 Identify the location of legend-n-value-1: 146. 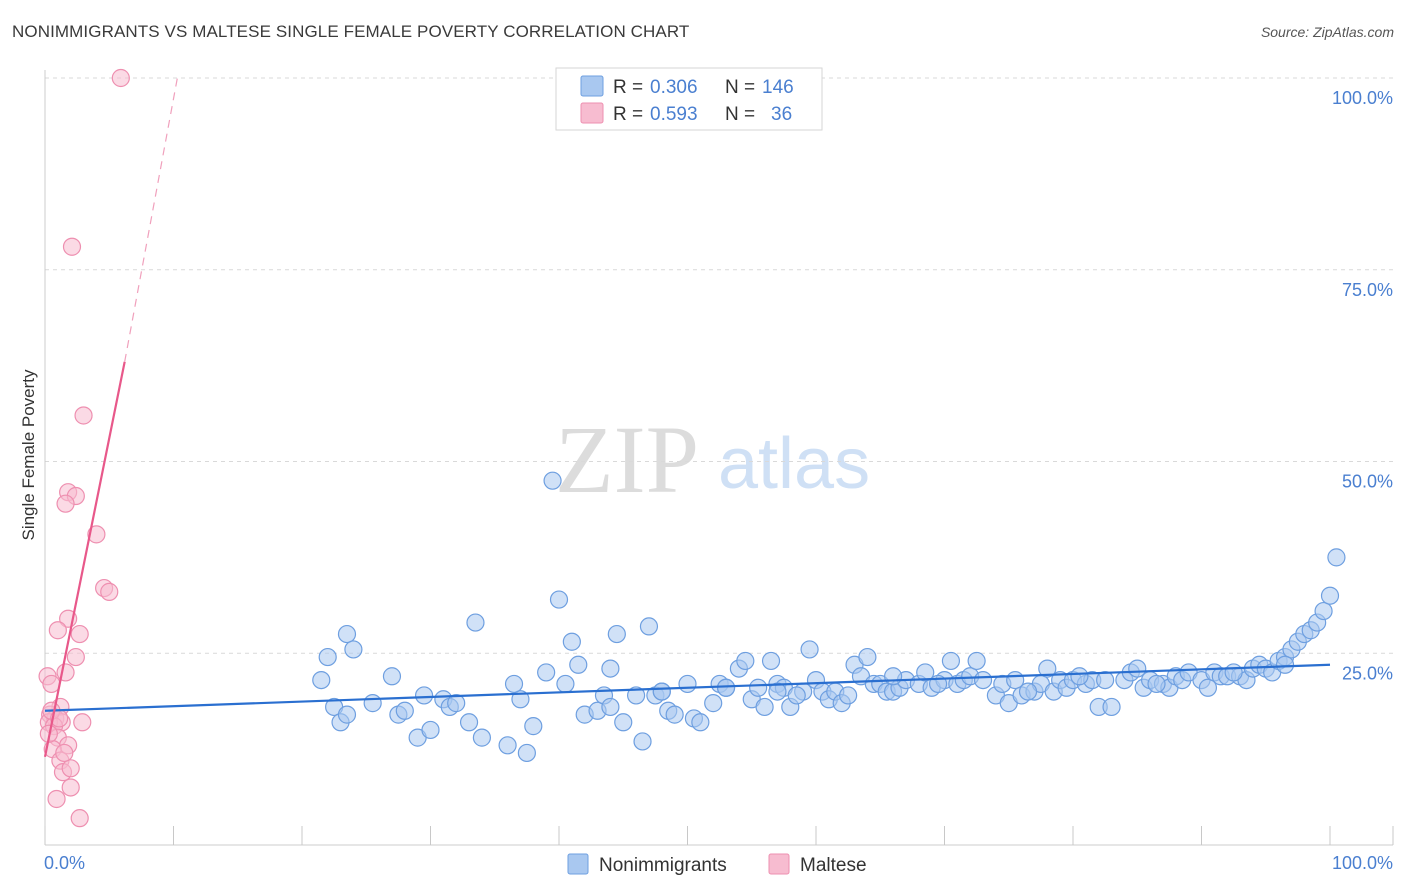
(778, 87).